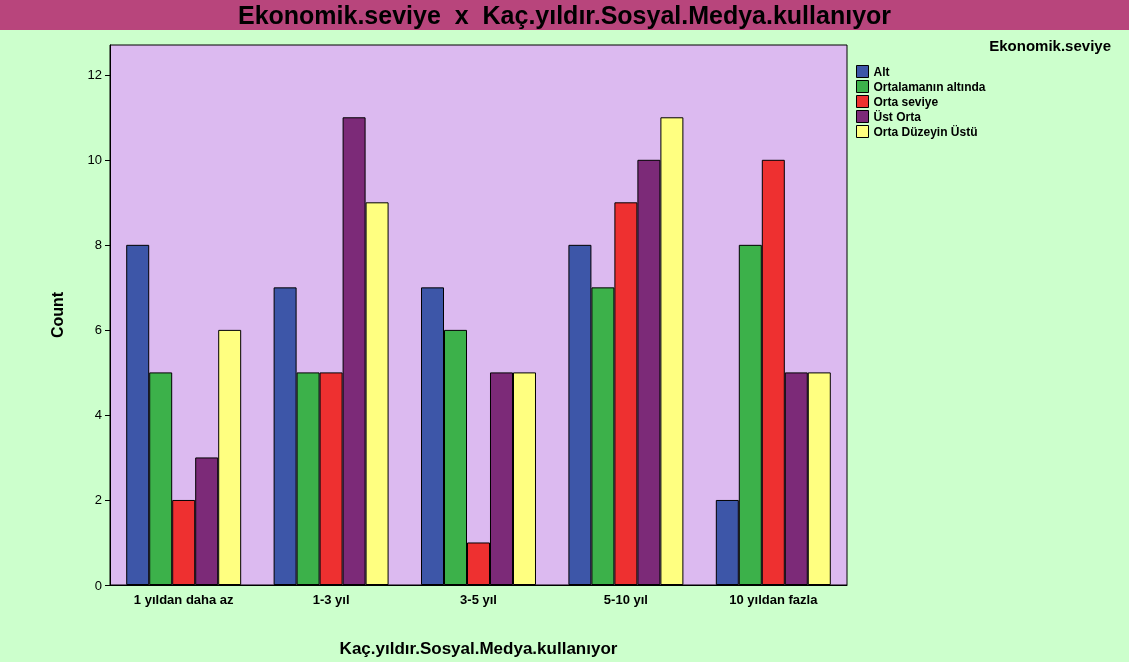 The height and width of the screenshot is (662, 1129). I want to click on y-axis-title: Count, so click(57, 315).